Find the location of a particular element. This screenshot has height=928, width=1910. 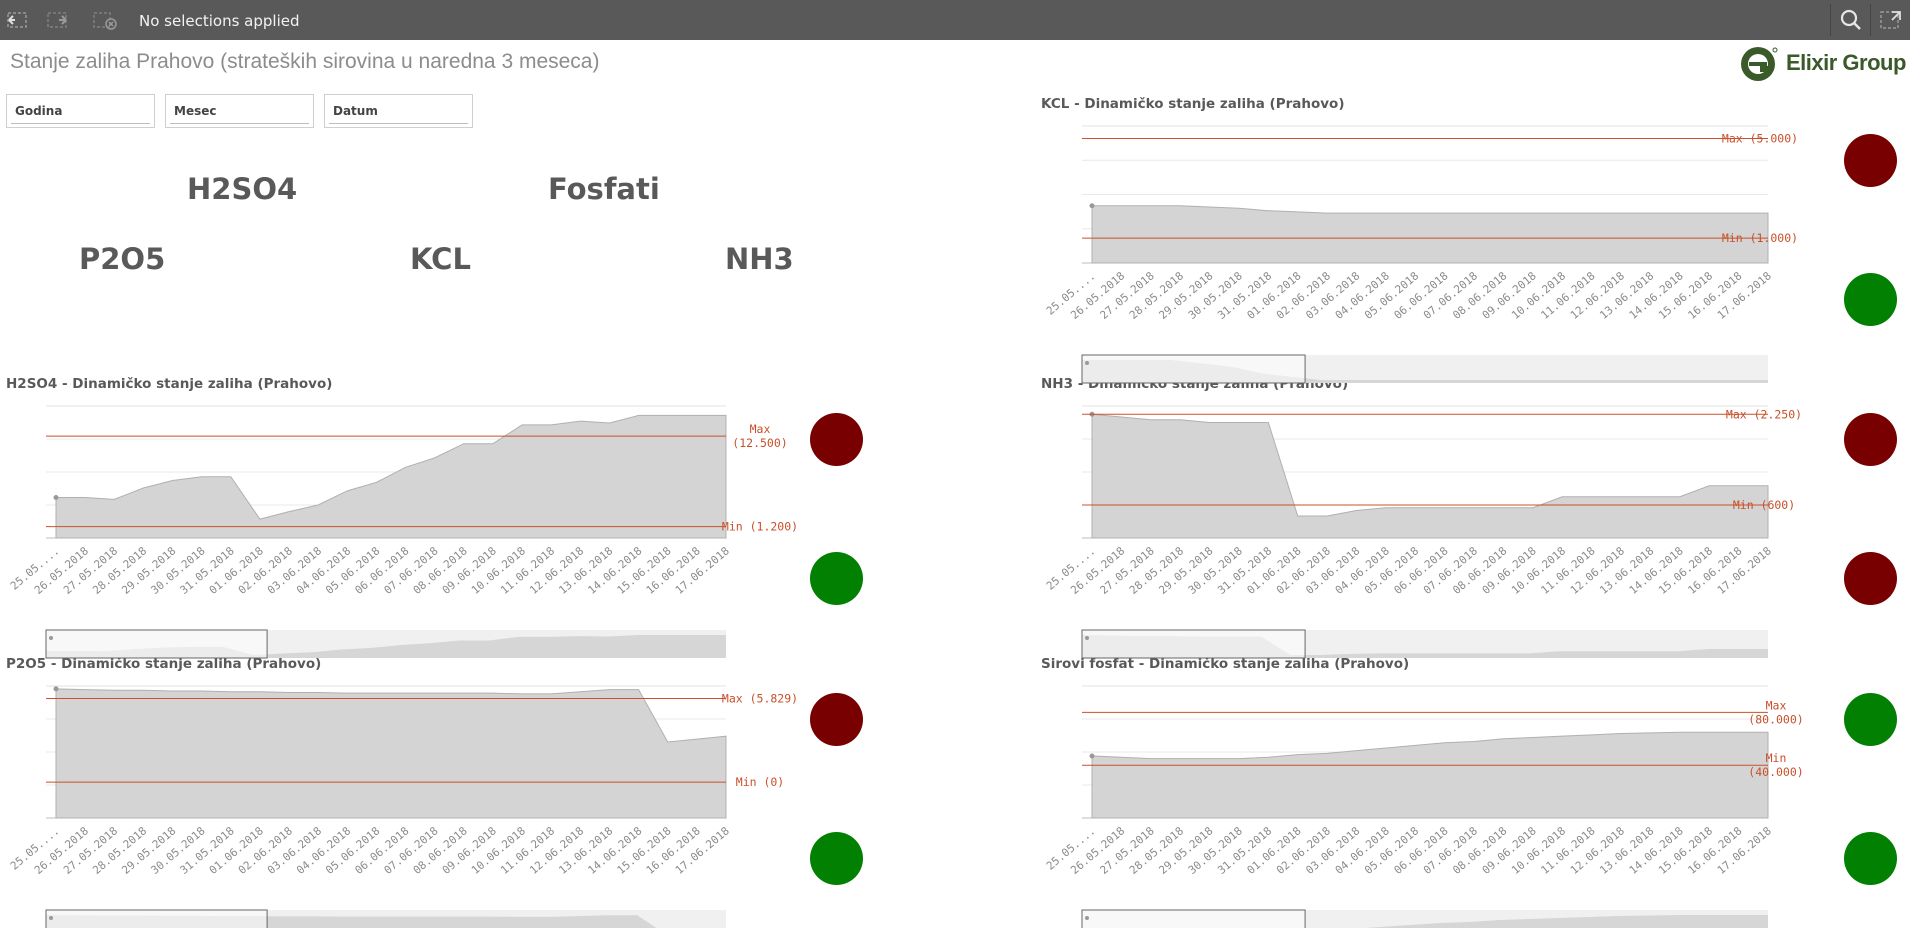

status-light-p2o5-max is located at coordinates (836, 719).